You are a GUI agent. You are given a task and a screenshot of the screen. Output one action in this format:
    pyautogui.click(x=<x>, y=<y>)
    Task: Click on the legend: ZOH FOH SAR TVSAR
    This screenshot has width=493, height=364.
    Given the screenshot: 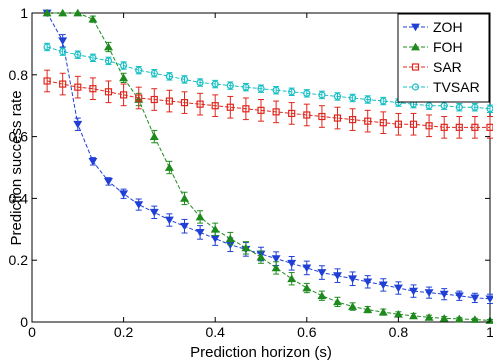 What is the action you would take?
    pyautogui.click(x=443, y=58)
    